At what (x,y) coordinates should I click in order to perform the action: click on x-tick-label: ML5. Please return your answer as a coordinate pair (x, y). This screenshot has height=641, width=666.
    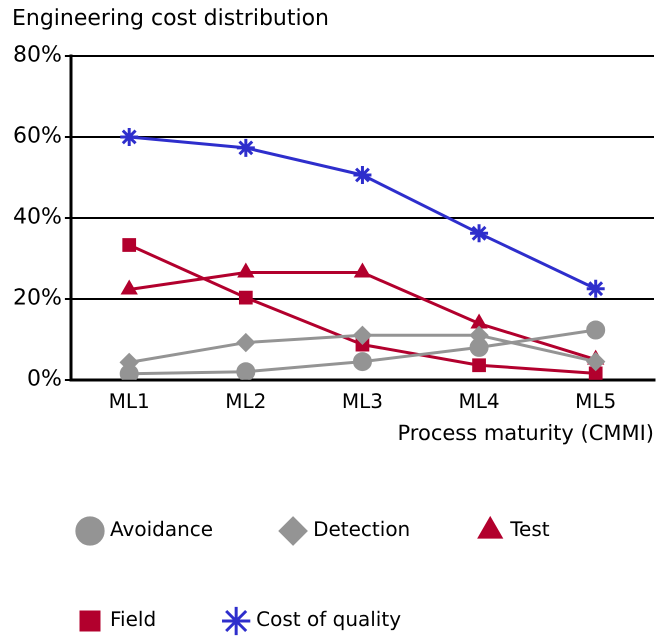
    Looking at the image, I should click on (595, 401).